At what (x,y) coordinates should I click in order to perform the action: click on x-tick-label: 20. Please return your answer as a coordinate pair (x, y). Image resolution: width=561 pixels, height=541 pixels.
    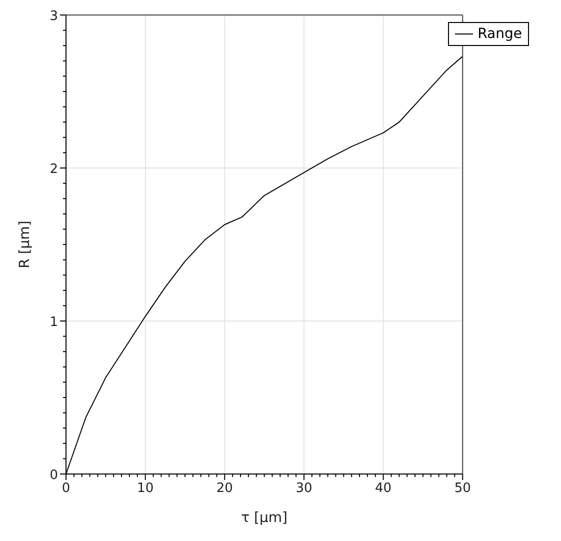
    Looking at the image, I should click on (224, 488).